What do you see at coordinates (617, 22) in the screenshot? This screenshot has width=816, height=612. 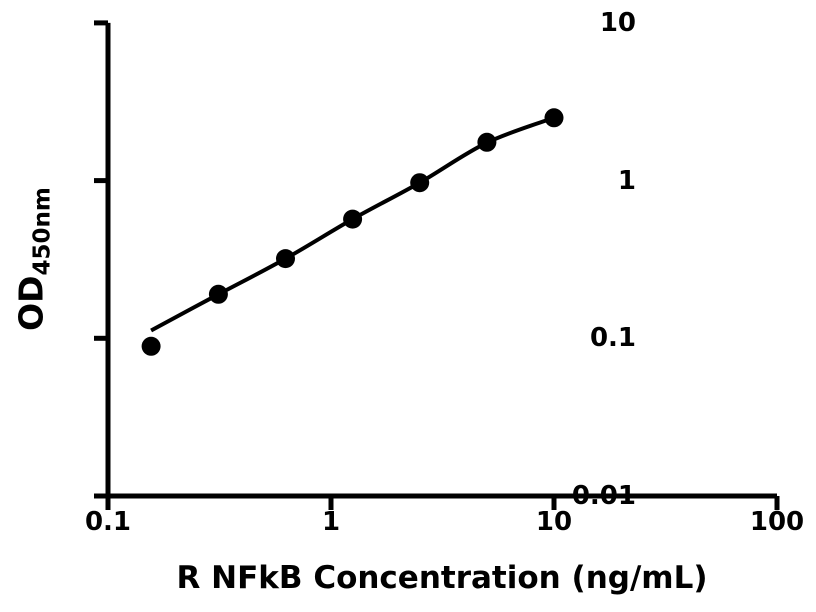 I see `y-tick-label-10: 10` at bounding box center [617, 22].